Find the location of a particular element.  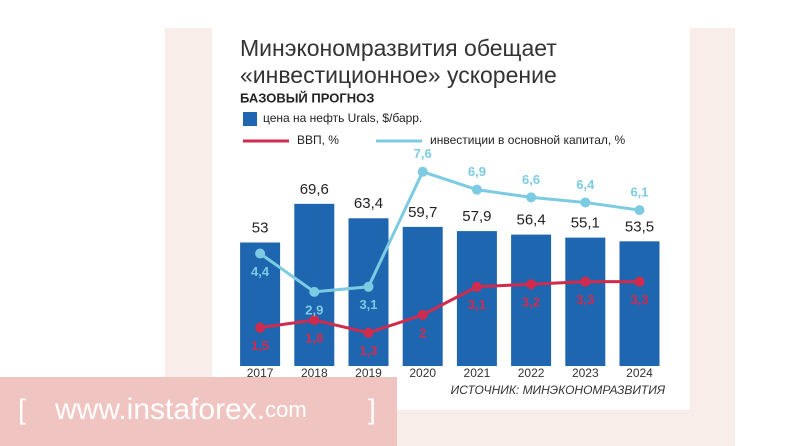

legend-label: цена на нефть Urals, $/барр. is located at coordinates (342, 118).